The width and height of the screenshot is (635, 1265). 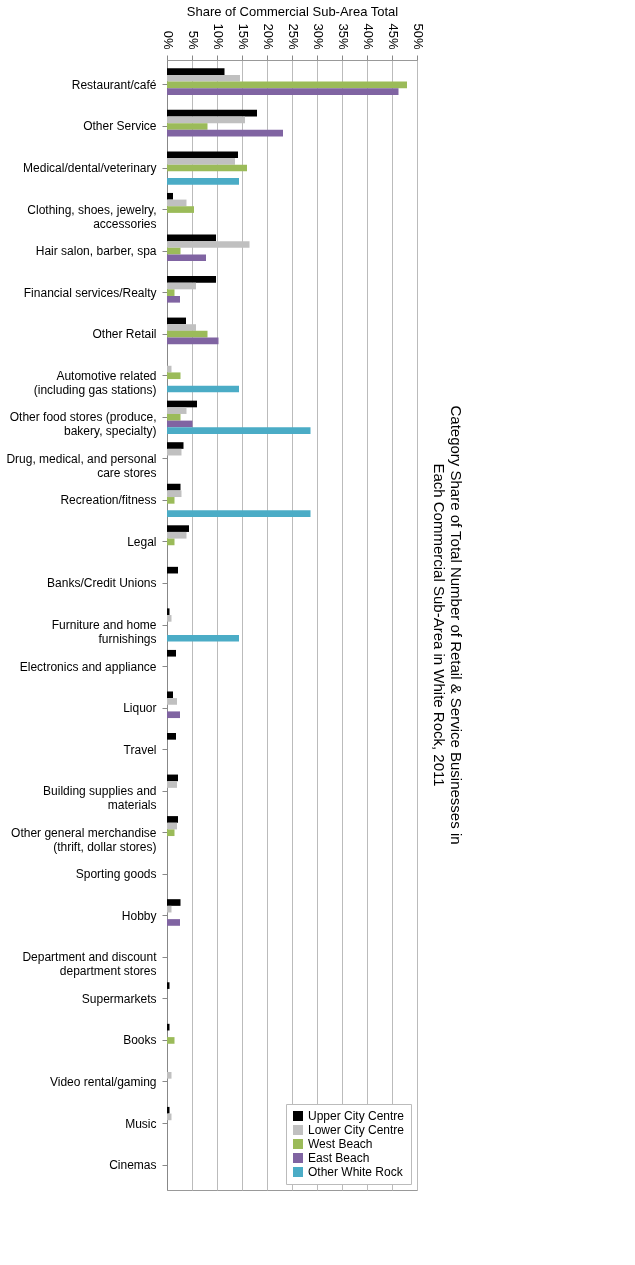 What do you see at coordinates (119, 998) in the screenshot?
I see `y-tick-label: Supermarkets` at bounding box center [119, 998].